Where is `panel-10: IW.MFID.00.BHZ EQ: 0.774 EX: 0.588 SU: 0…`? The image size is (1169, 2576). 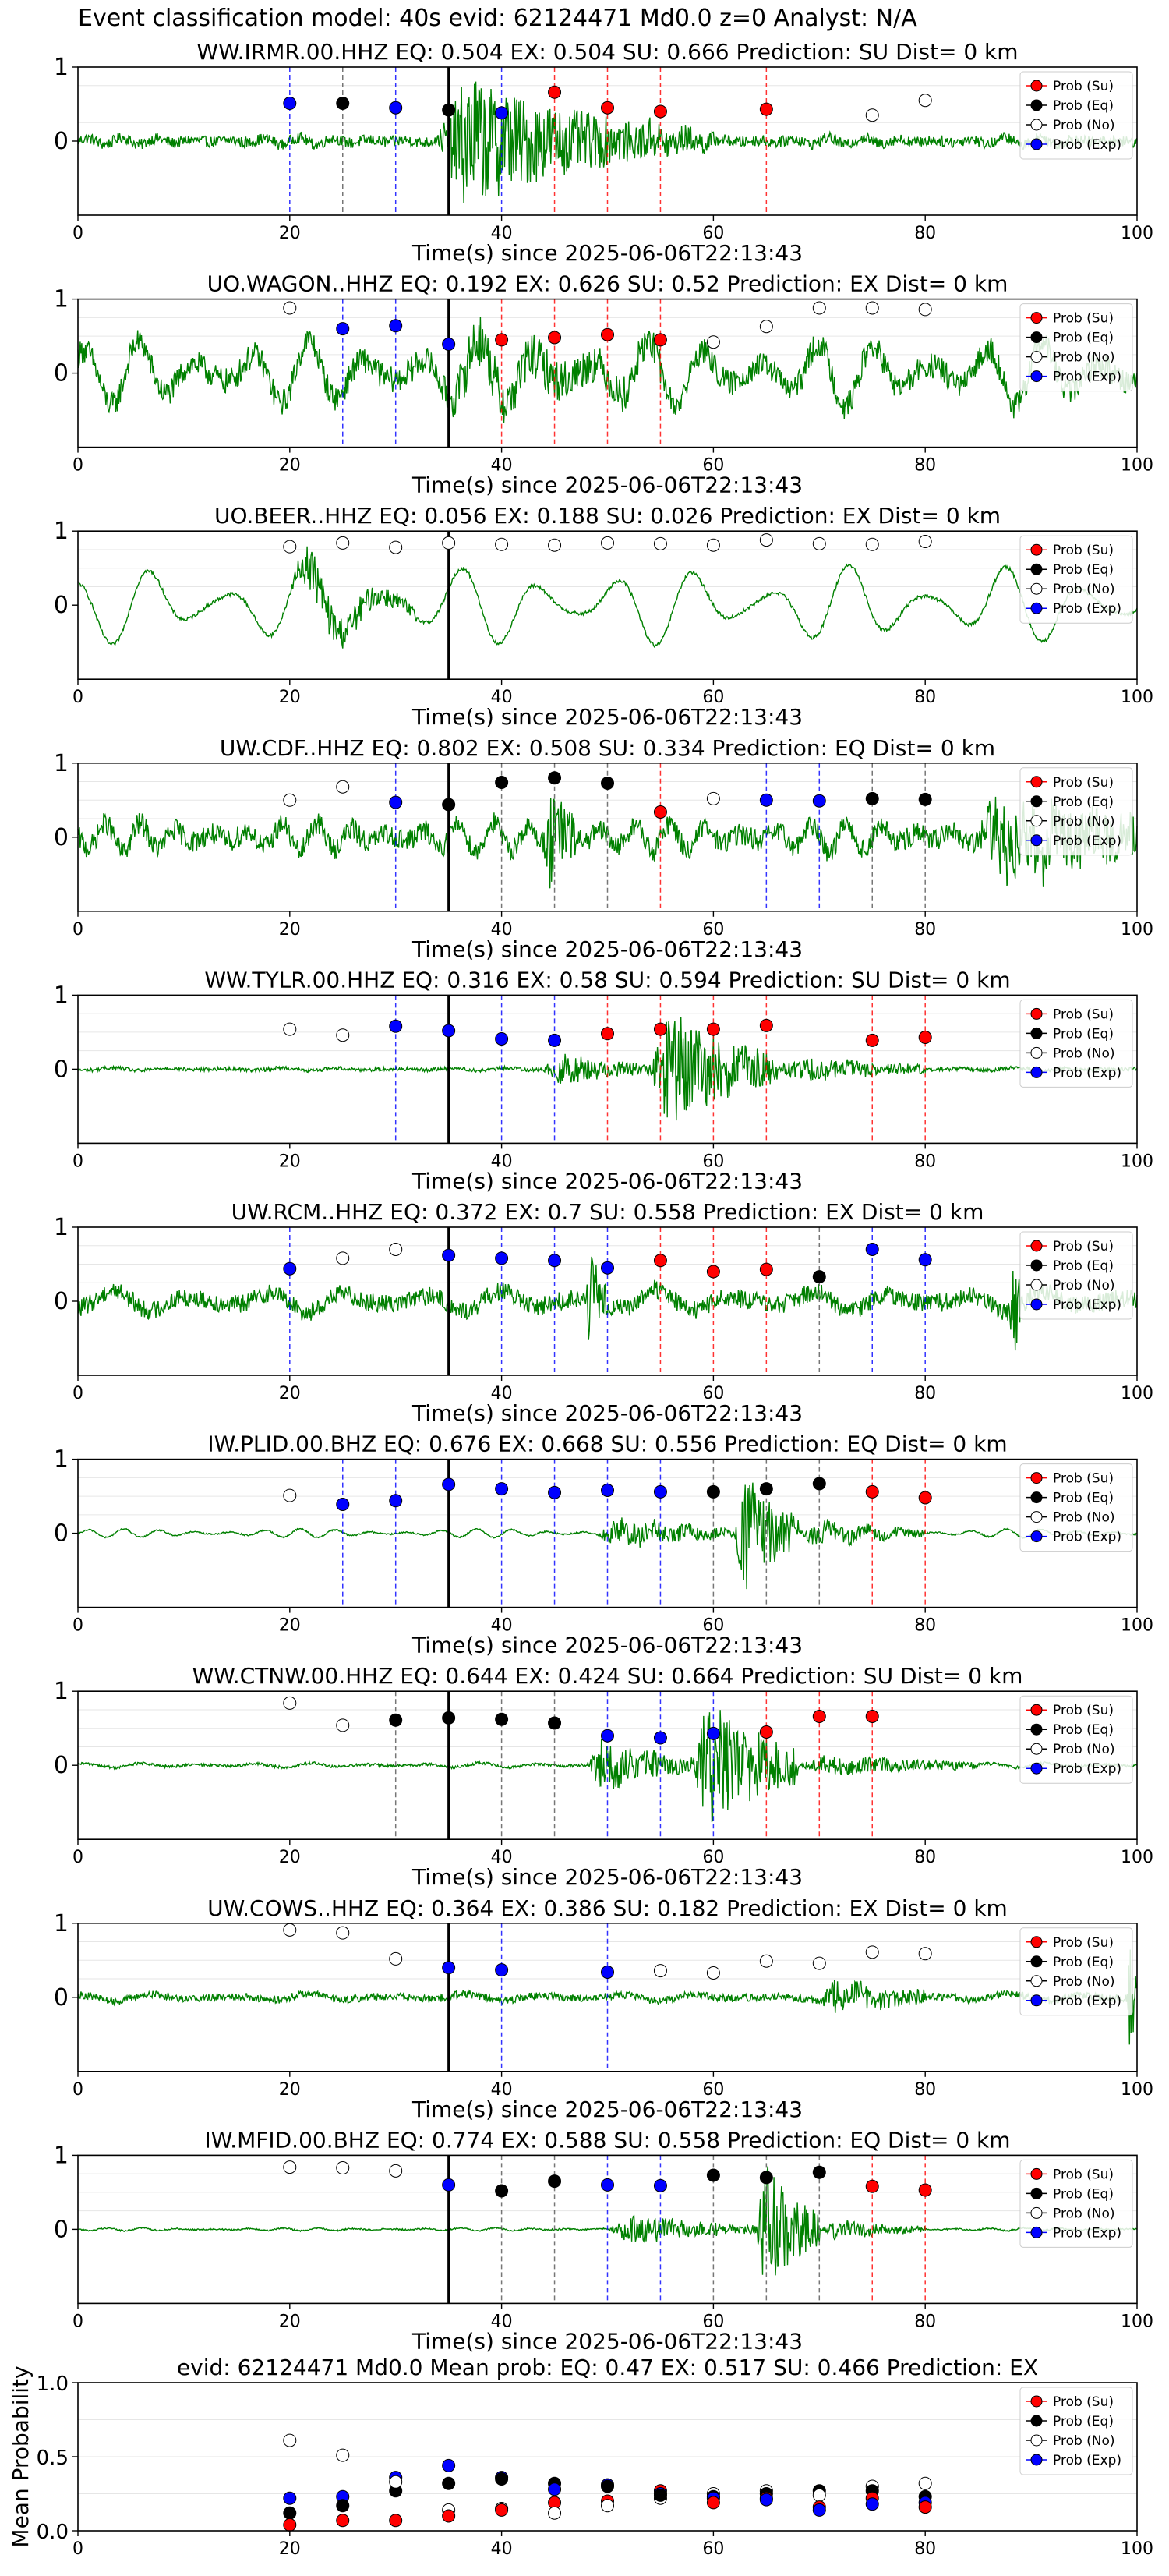 panel-10: IW.MFID.00.BHZ EQ: 0.774 EX: 0.588 SU: 0… is located at coordinates (603, 2240).